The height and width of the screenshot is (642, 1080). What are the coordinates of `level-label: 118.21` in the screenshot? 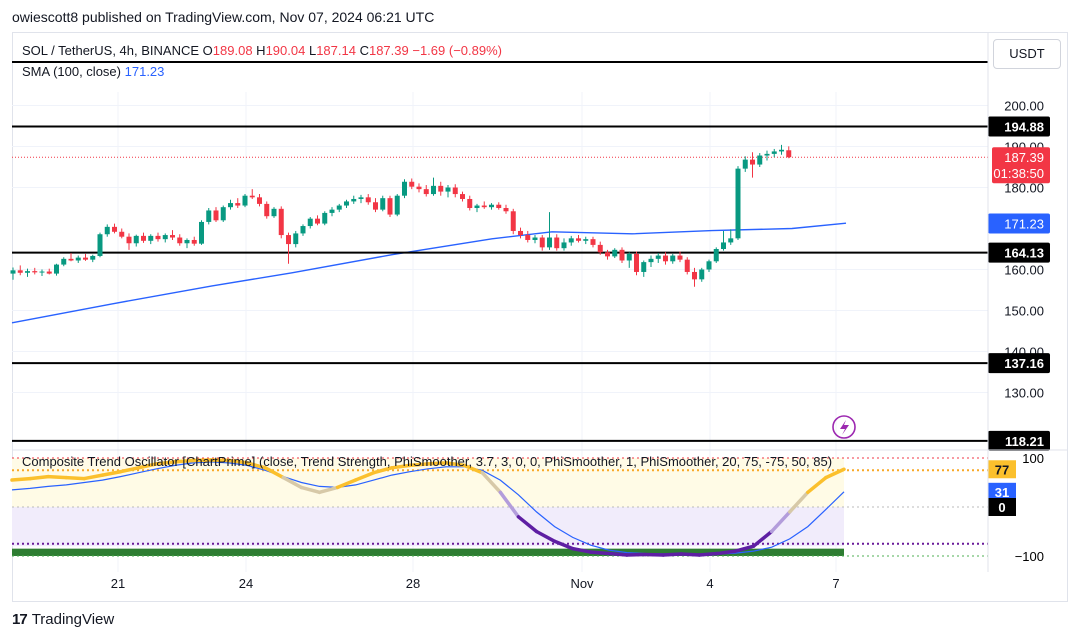 It's located at (1024, 441).